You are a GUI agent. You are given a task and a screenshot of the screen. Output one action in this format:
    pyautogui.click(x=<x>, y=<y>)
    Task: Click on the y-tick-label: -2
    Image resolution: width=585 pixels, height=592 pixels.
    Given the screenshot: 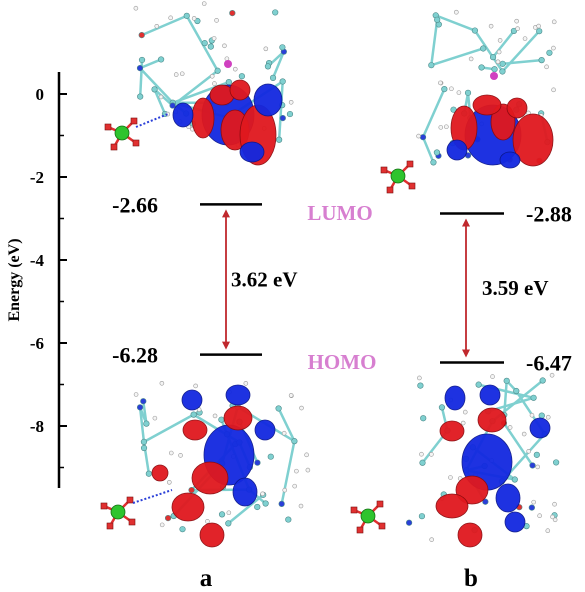 What is the action you would take?
    pyautogui.click(x=37, y=177)
    